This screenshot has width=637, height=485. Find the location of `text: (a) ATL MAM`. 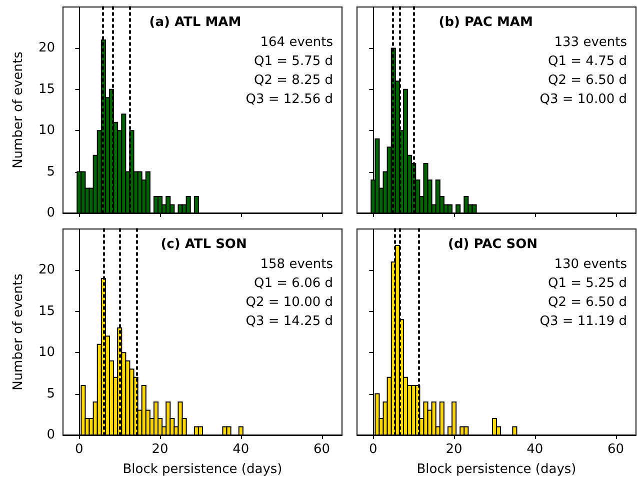

text: (a) ATL MAM is located at coordinates (195, 22).